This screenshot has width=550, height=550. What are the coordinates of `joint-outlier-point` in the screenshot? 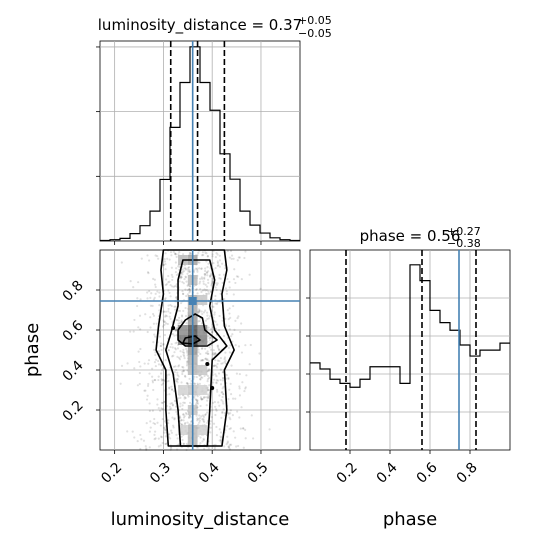 It's located at (207, 364).